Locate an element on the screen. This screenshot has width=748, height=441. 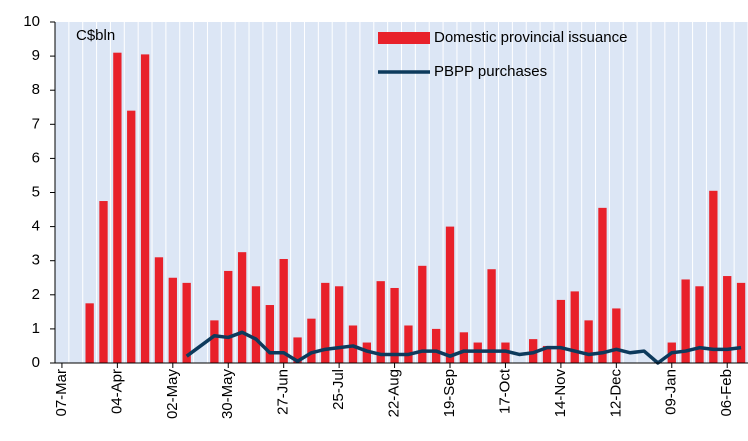
y-tick-label: 9 is located at coordinates (36, 55).